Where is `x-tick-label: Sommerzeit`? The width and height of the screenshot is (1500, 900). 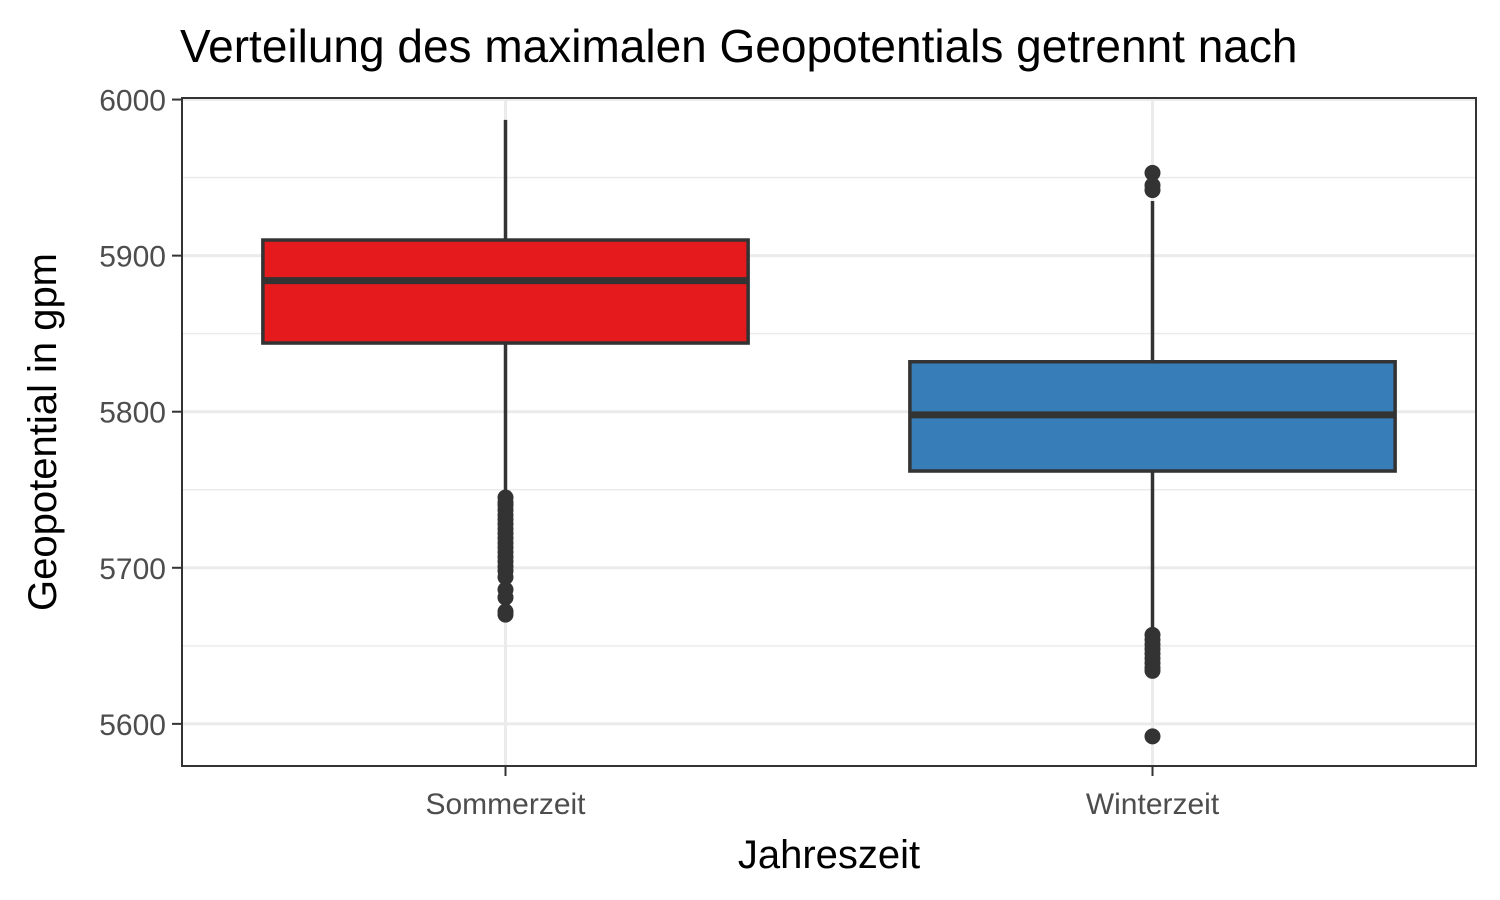 x-tick-label: Sommerzeit is located at coordinates (505, 804).